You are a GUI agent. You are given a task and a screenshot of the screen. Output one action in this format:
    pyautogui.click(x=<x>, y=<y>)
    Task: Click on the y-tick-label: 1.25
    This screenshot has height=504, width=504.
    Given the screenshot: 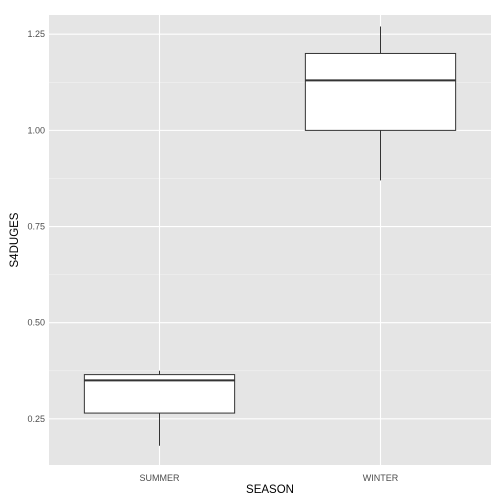 What is the action you would take?
    pyautogui.click(x=36, y=34)
    